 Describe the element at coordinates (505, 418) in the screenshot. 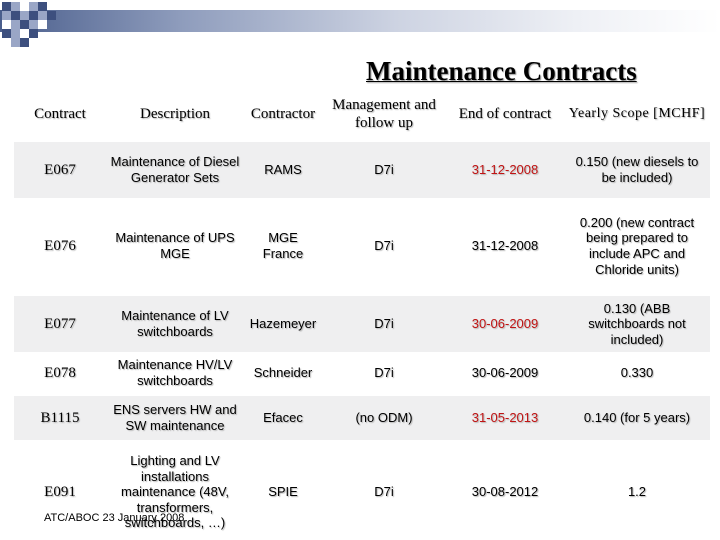

I see `end-date: 31-05-2013` at that location.